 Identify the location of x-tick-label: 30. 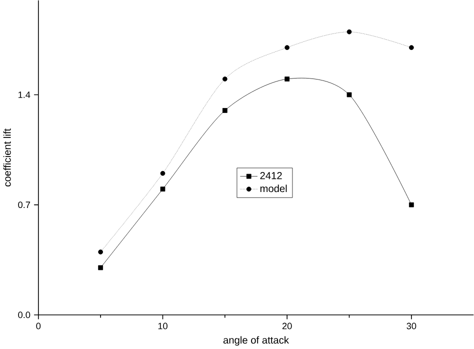
(411, 326).